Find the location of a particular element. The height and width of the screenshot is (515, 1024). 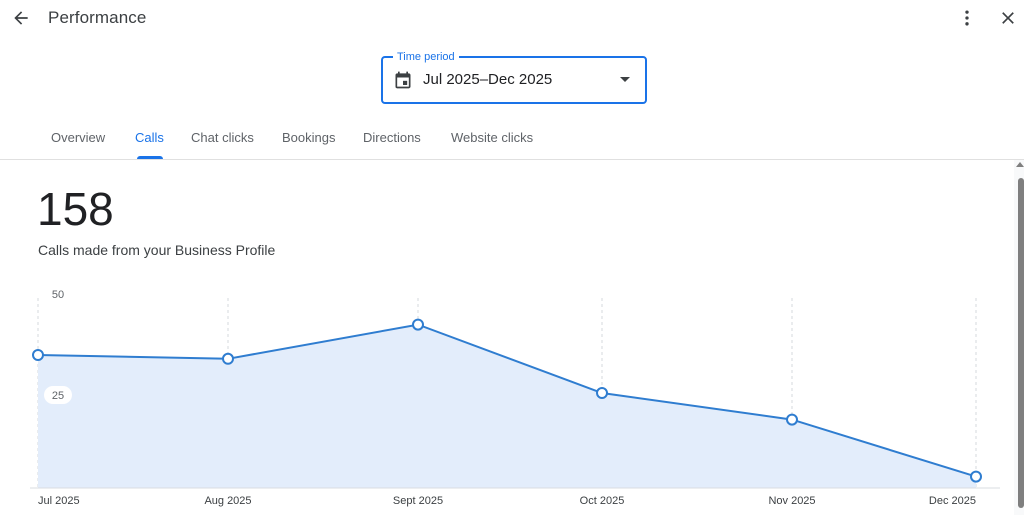

dropdown-arrow-icon is located at coordinates (625, 79).